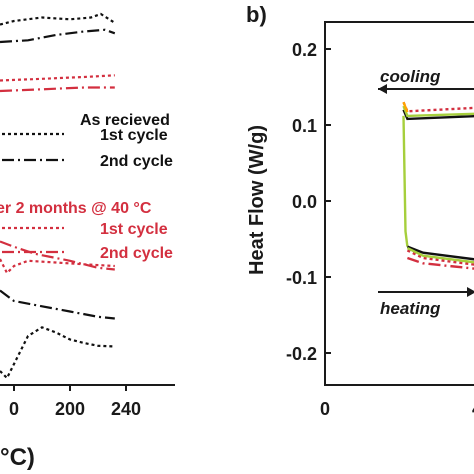 The height and width of the screenshot is (474, 474). Describe the element at coordinates (17, 457) in the screenshot. I see `panel-a-x-label: °C)` at that location.